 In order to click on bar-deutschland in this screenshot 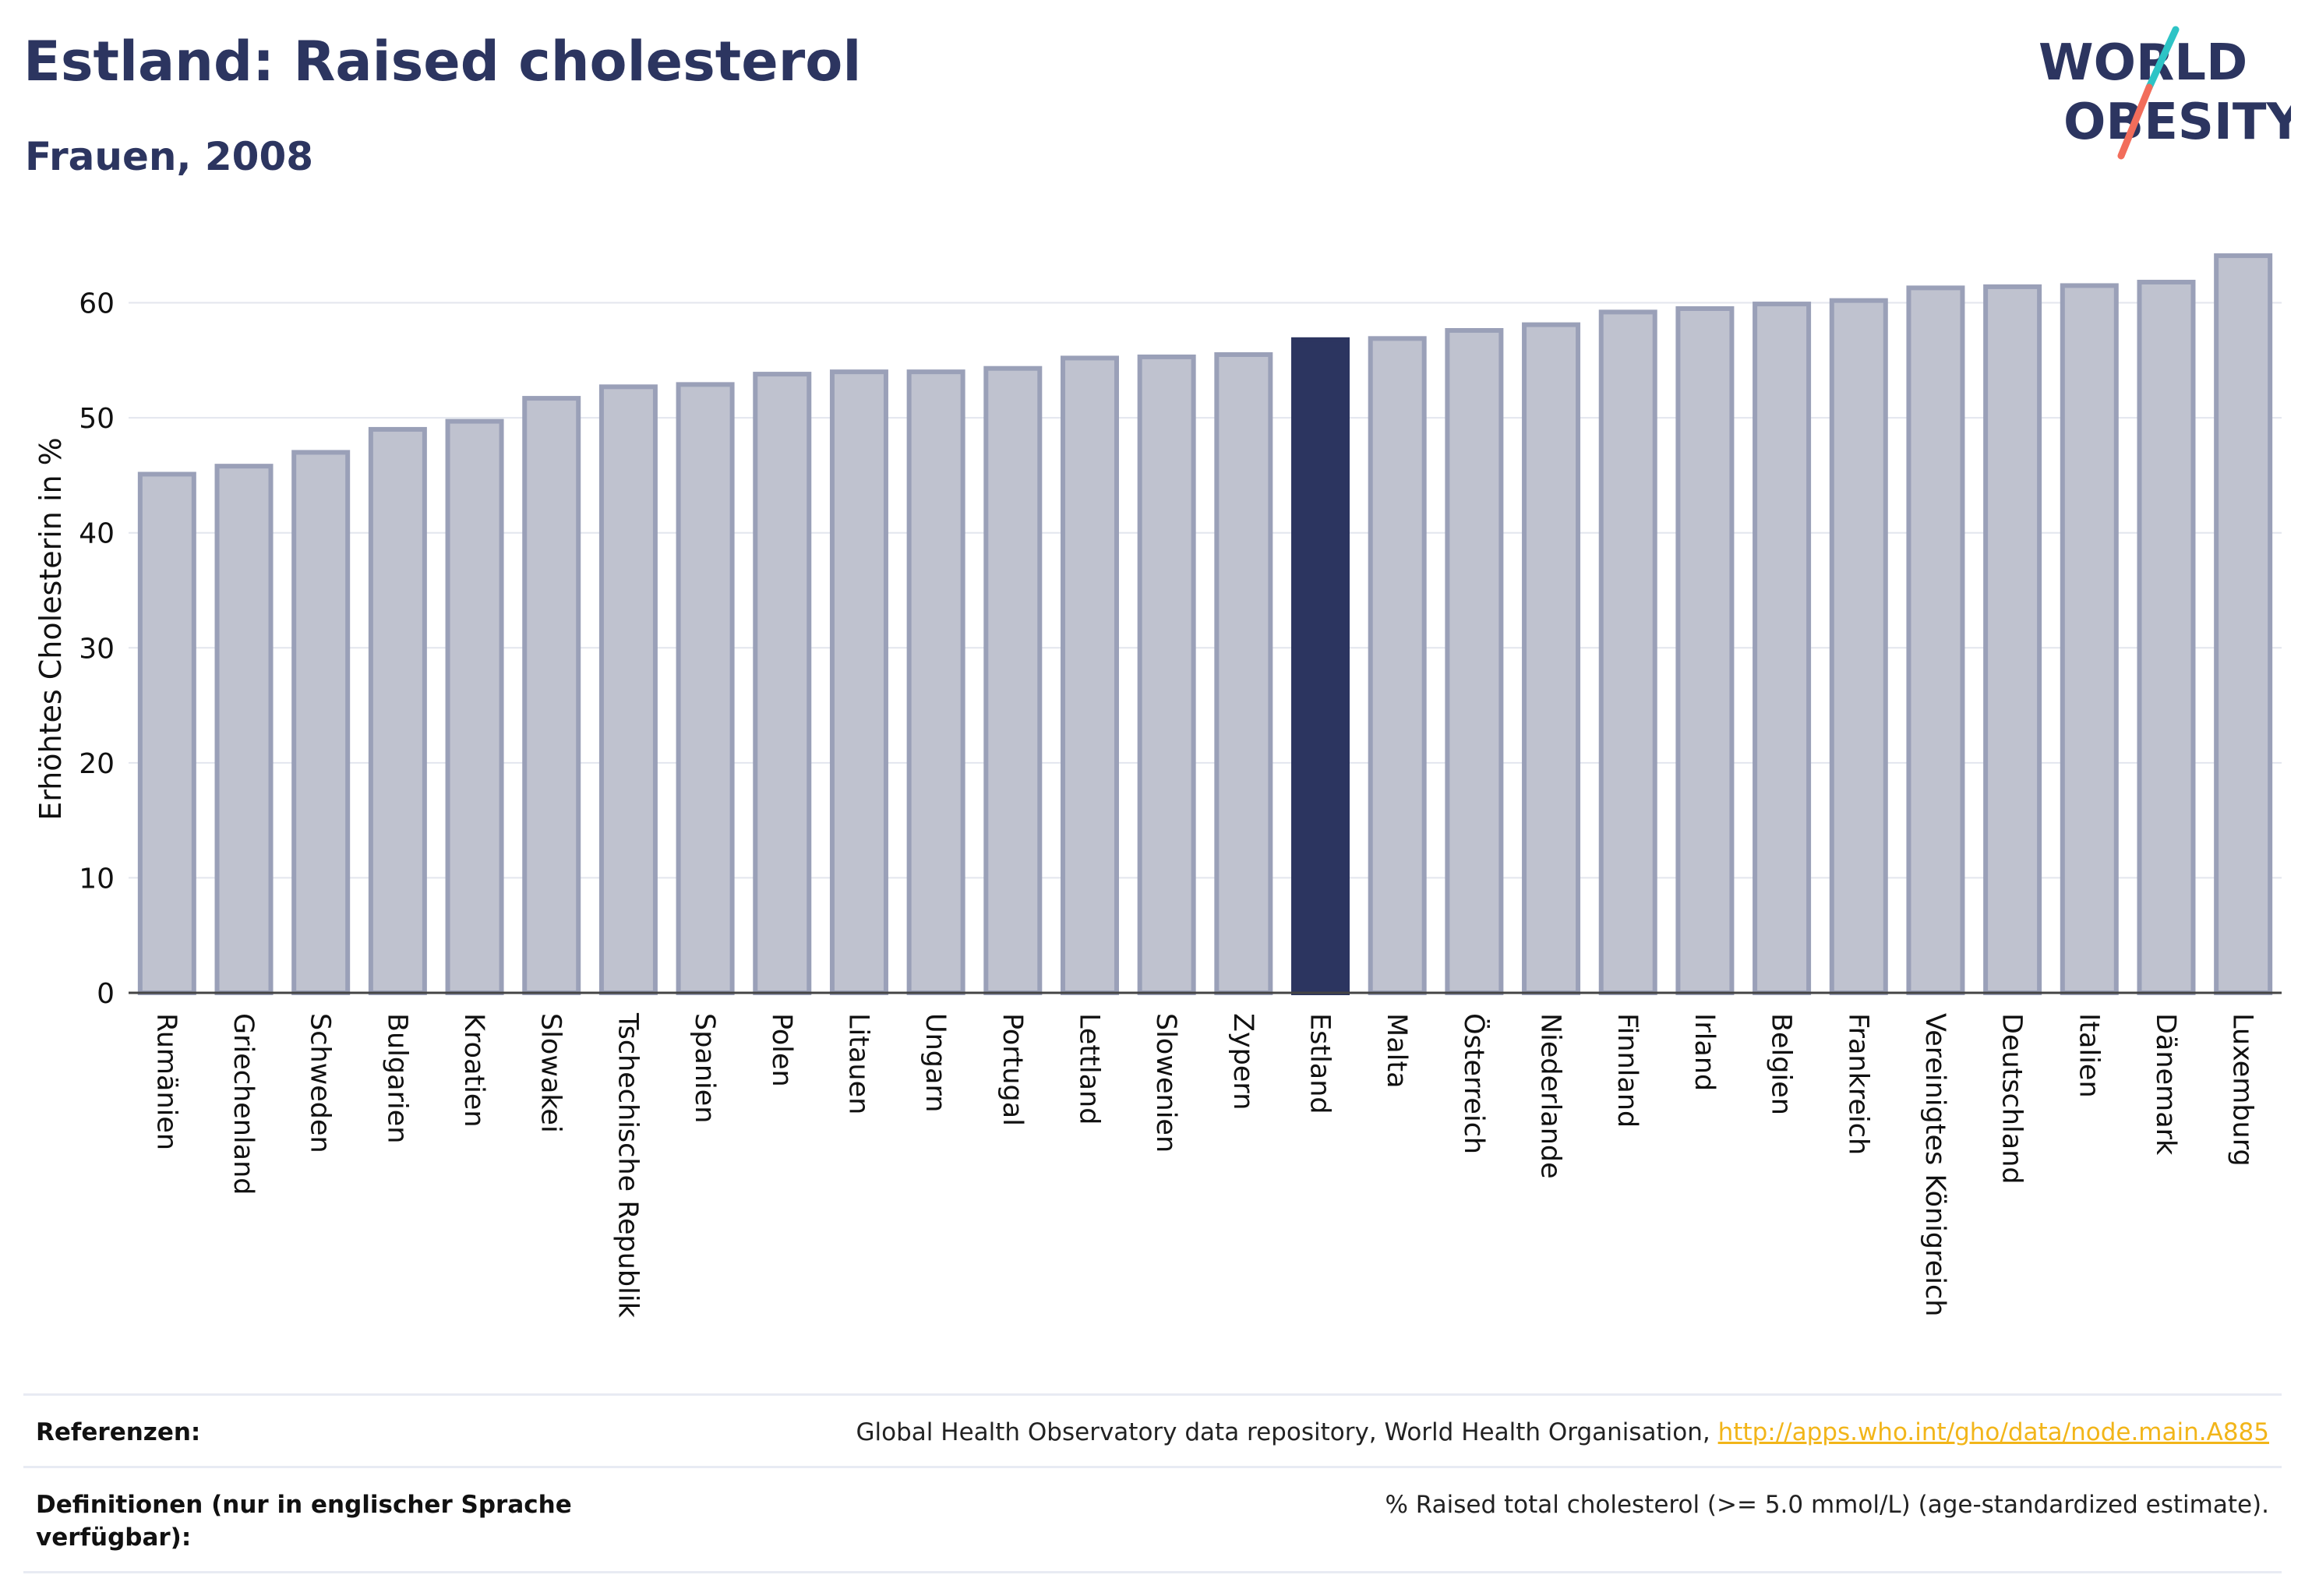, I will do `click(2013, 639)`.